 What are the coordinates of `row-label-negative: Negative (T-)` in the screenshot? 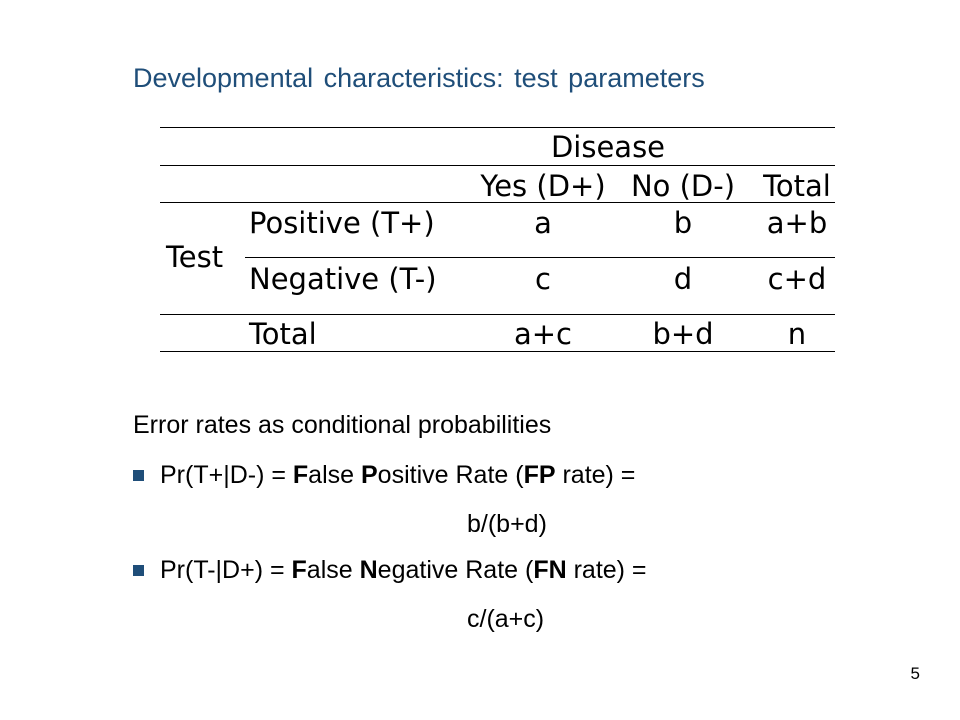 It's located at (343, 279).